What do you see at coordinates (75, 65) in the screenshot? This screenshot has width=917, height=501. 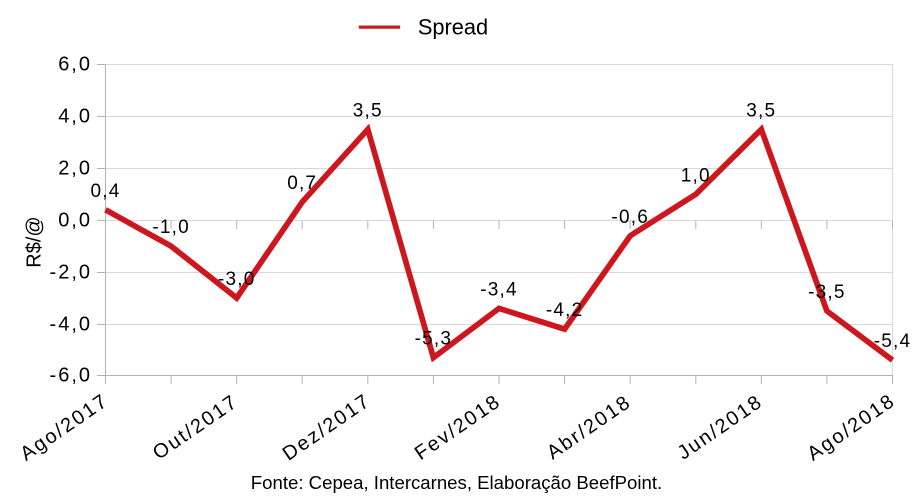 I see `svg-text: 6,0` at bounding box center [75, 65].